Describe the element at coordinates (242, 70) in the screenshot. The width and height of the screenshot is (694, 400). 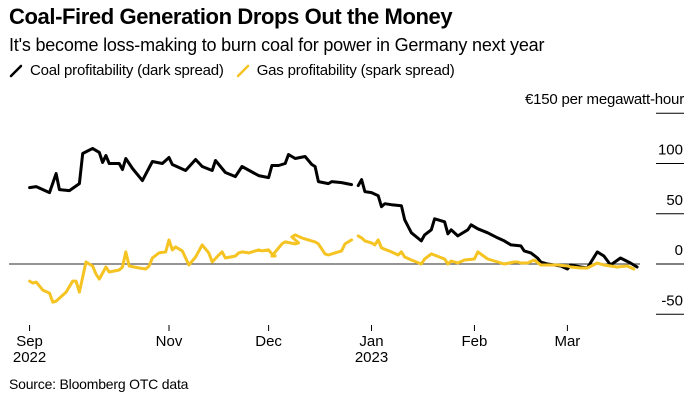
I see `legend-swatch-gas-icon` at that location.